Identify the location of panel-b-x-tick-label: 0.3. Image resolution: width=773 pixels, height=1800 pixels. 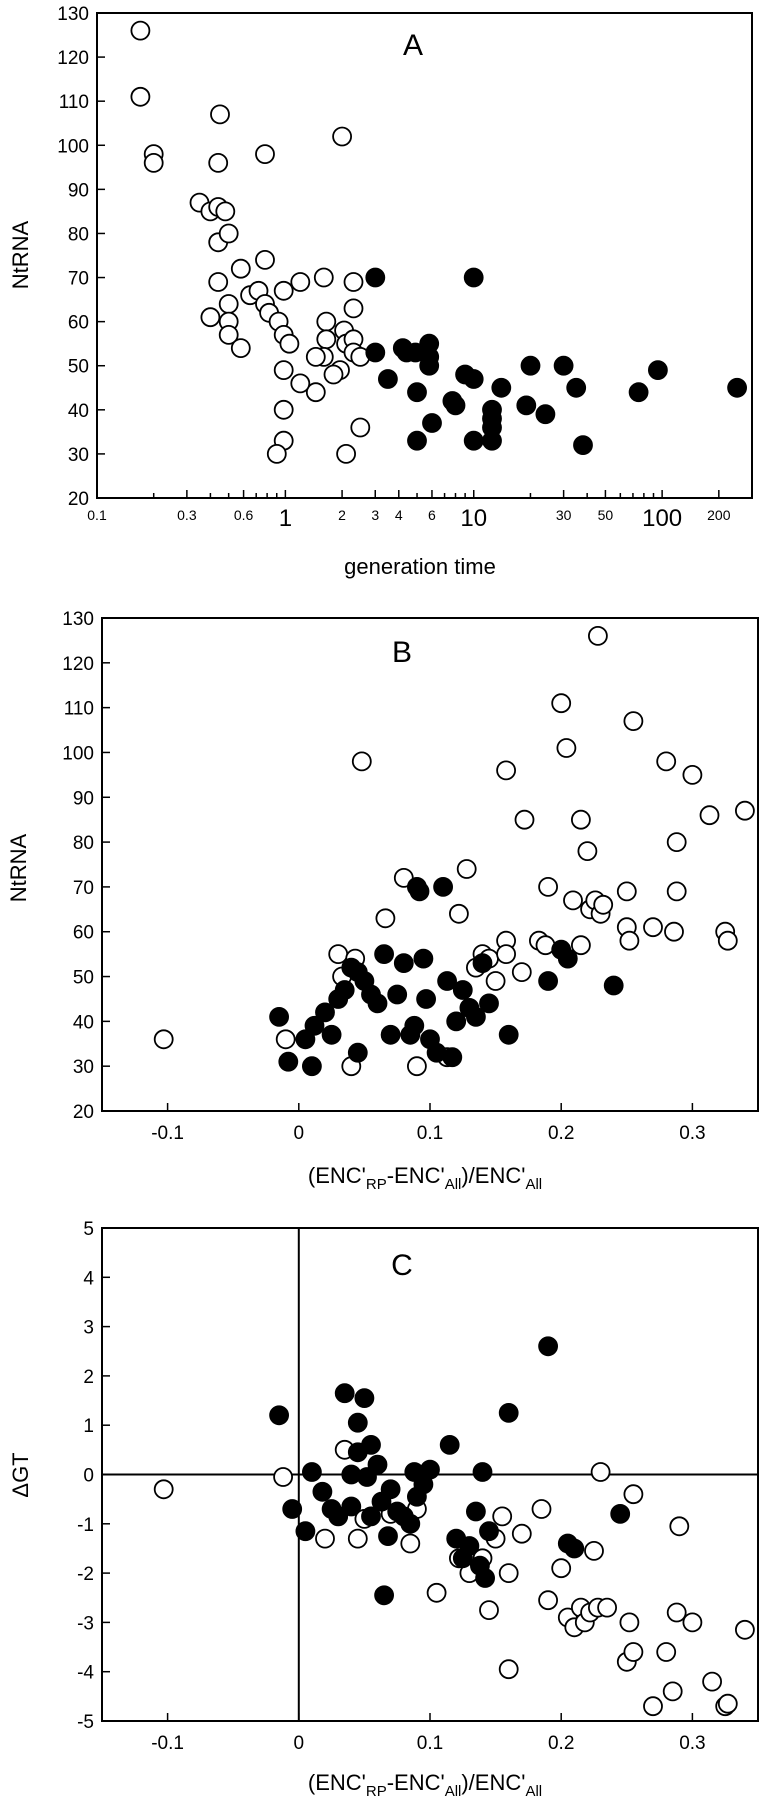
(692, 1133).